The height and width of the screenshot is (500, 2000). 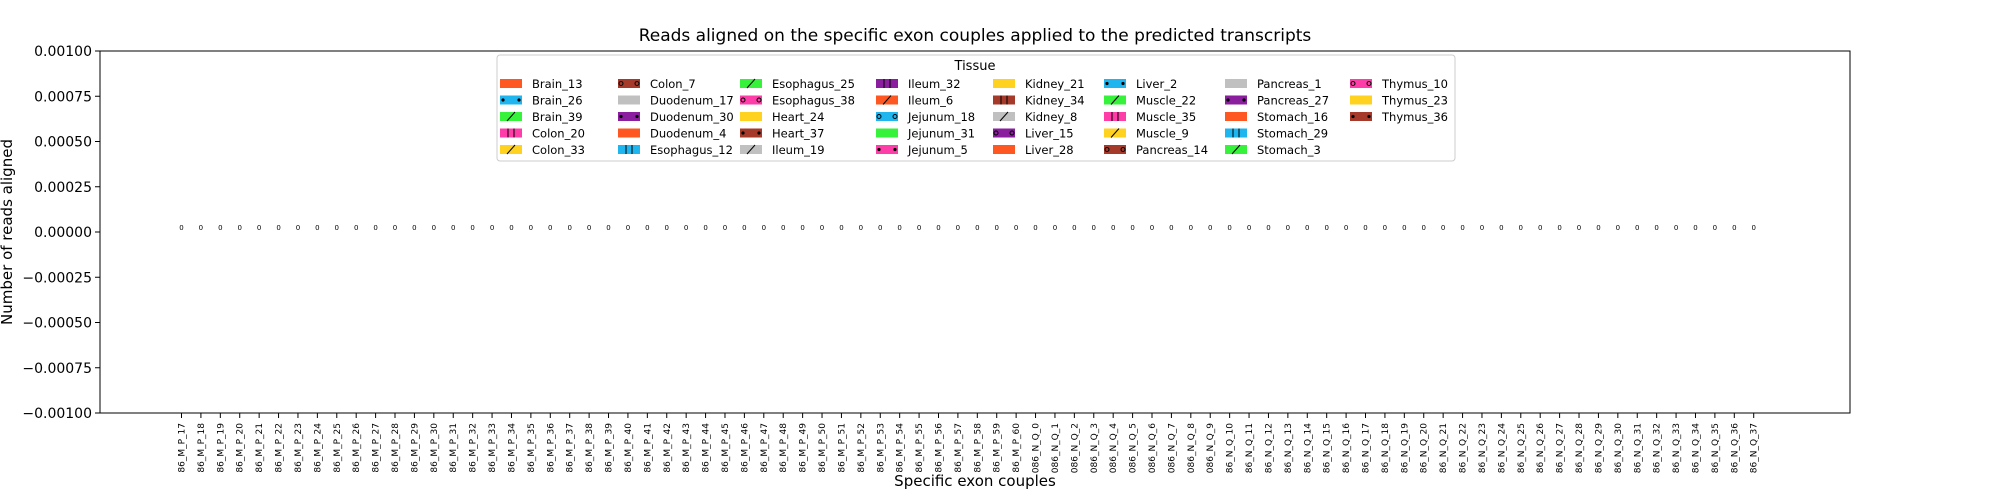 I want to click on x-tick-label: 86_N_Q_29, so click(x=1599, y=448).